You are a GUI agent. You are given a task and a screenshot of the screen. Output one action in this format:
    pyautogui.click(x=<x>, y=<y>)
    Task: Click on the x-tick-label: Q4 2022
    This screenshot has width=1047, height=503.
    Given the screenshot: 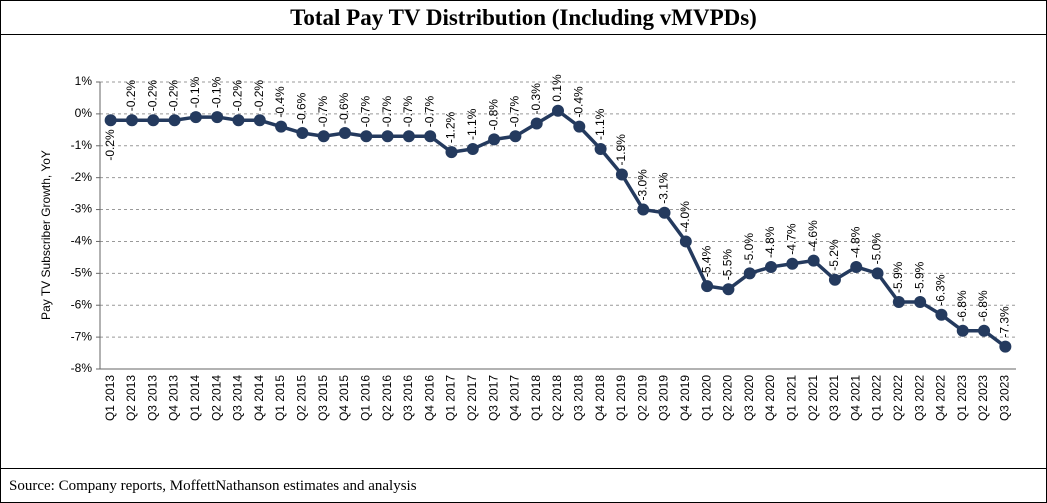 What is the action you would take?
    pyautogui.click(x=941, y=398)
    